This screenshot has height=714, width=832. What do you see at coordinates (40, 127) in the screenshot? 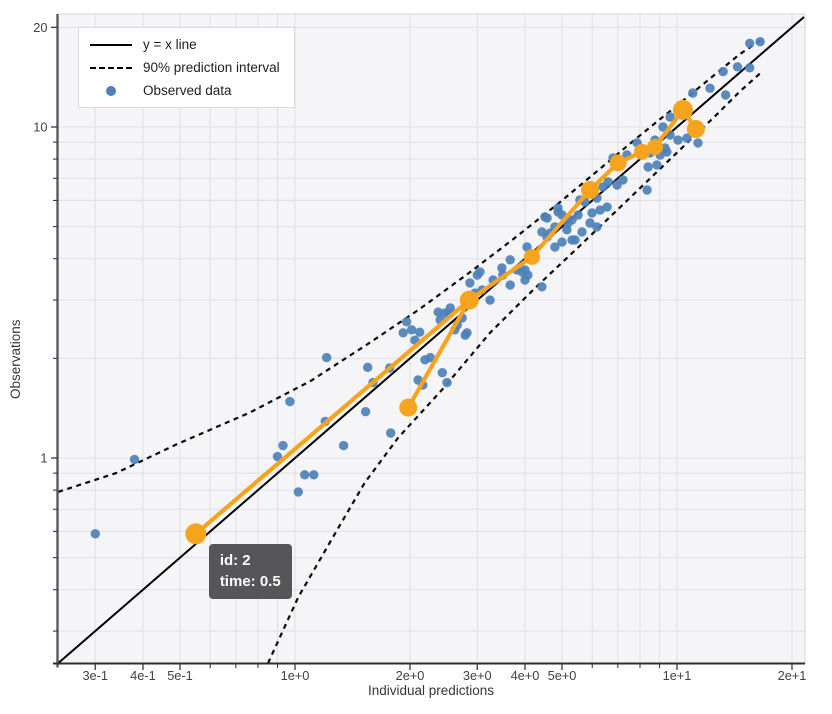
I see `y-tick-label: 10` at bounding box center [40, 127].